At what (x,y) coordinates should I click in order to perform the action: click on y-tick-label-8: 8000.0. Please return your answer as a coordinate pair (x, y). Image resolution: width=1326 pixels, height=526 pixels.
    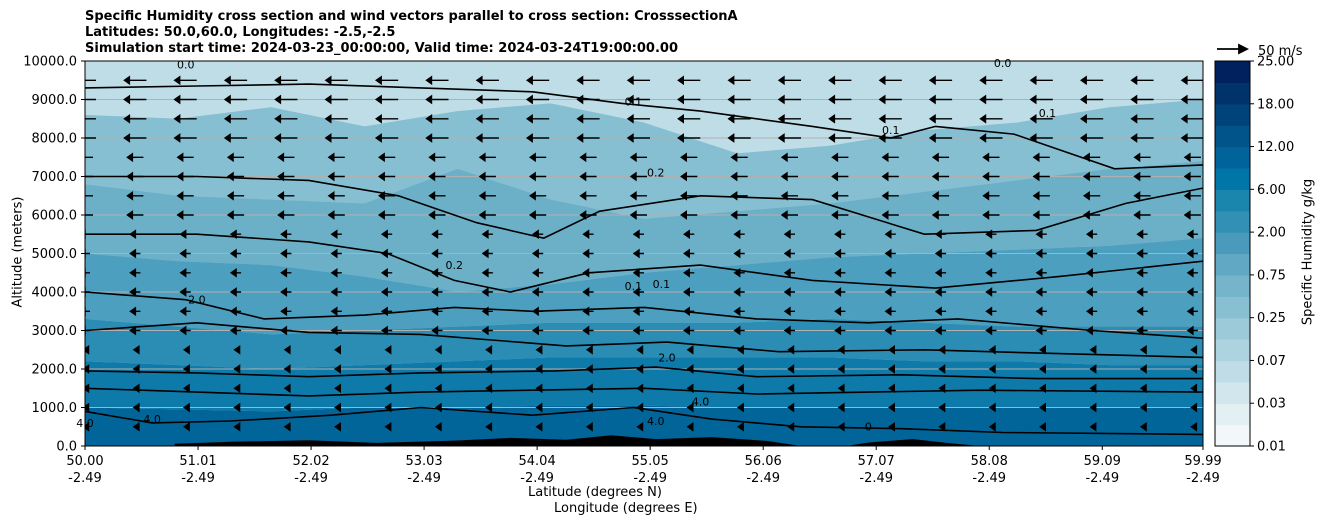
    Looking at the image, I should click on (55, 139).